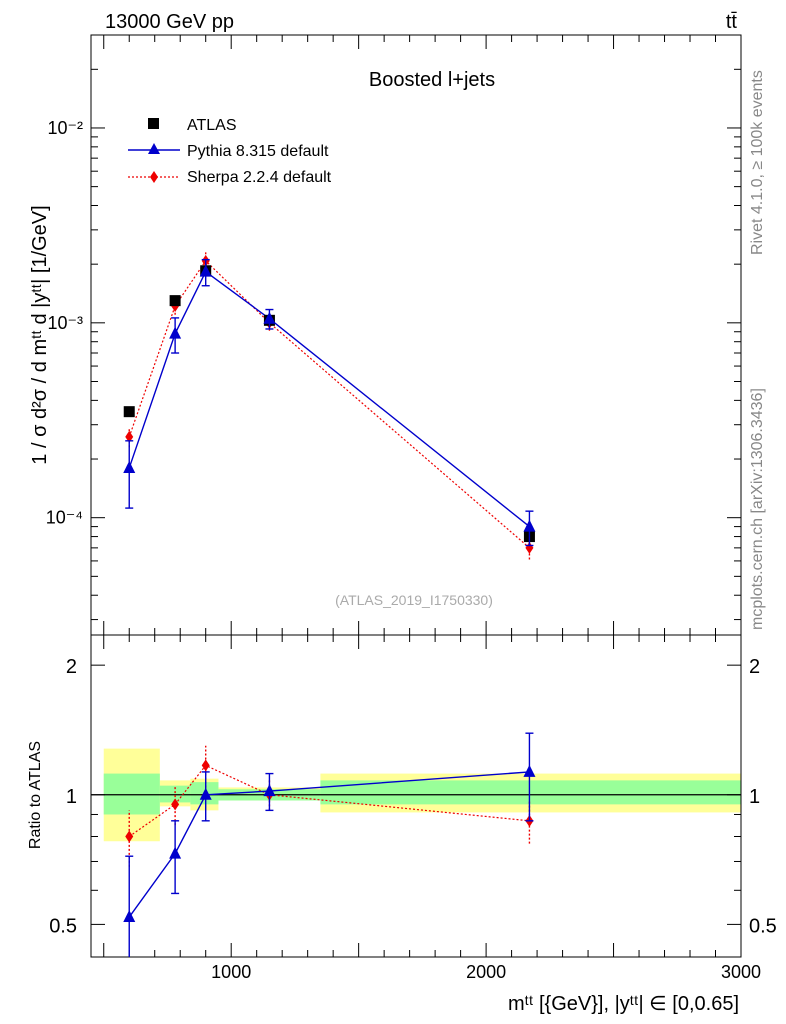 This screenshot has width=786, height=1024. I want to click on rivet-version-label: Rivet 4.1.0, ≥ 100k events, so click(757, 162).